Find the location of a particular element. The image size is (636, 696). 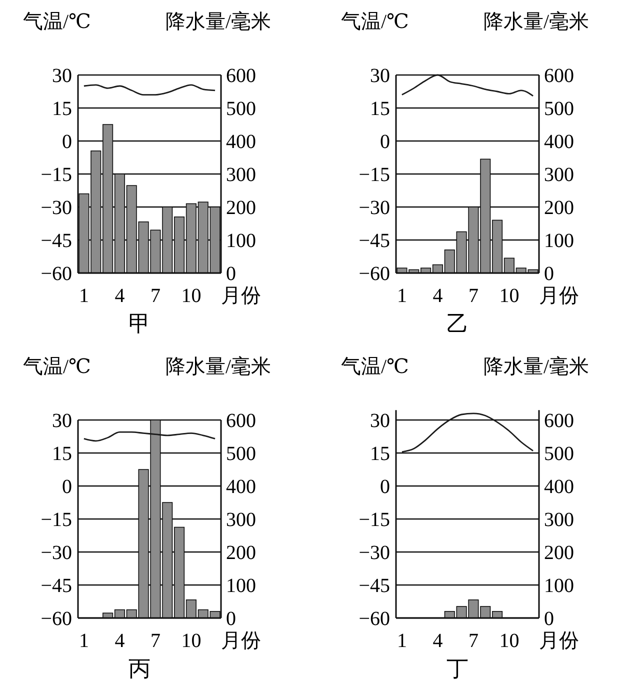

text: 丁 is located at coordinates (457, 668).